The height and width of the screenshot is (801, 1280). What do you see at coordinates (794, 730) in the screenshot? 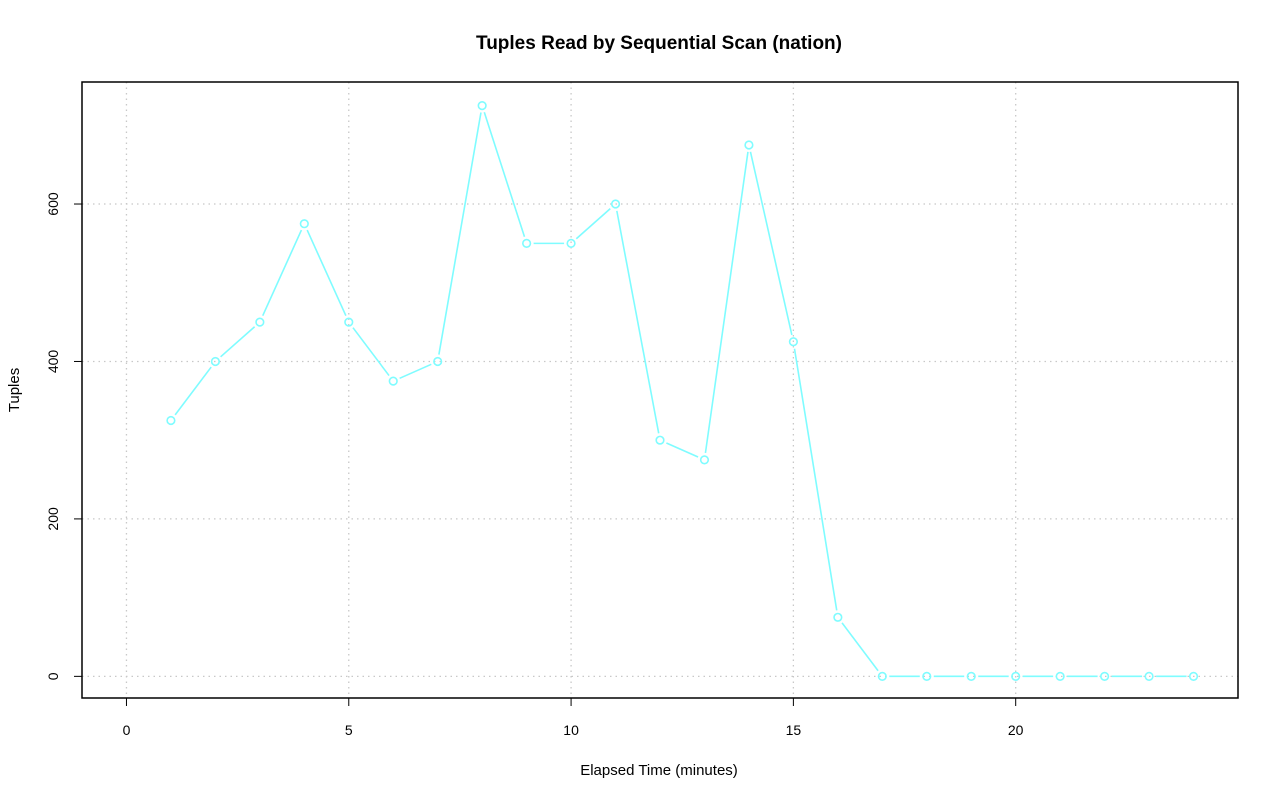
I see `x-tick-label: 15` at bounding box center [794, 730].